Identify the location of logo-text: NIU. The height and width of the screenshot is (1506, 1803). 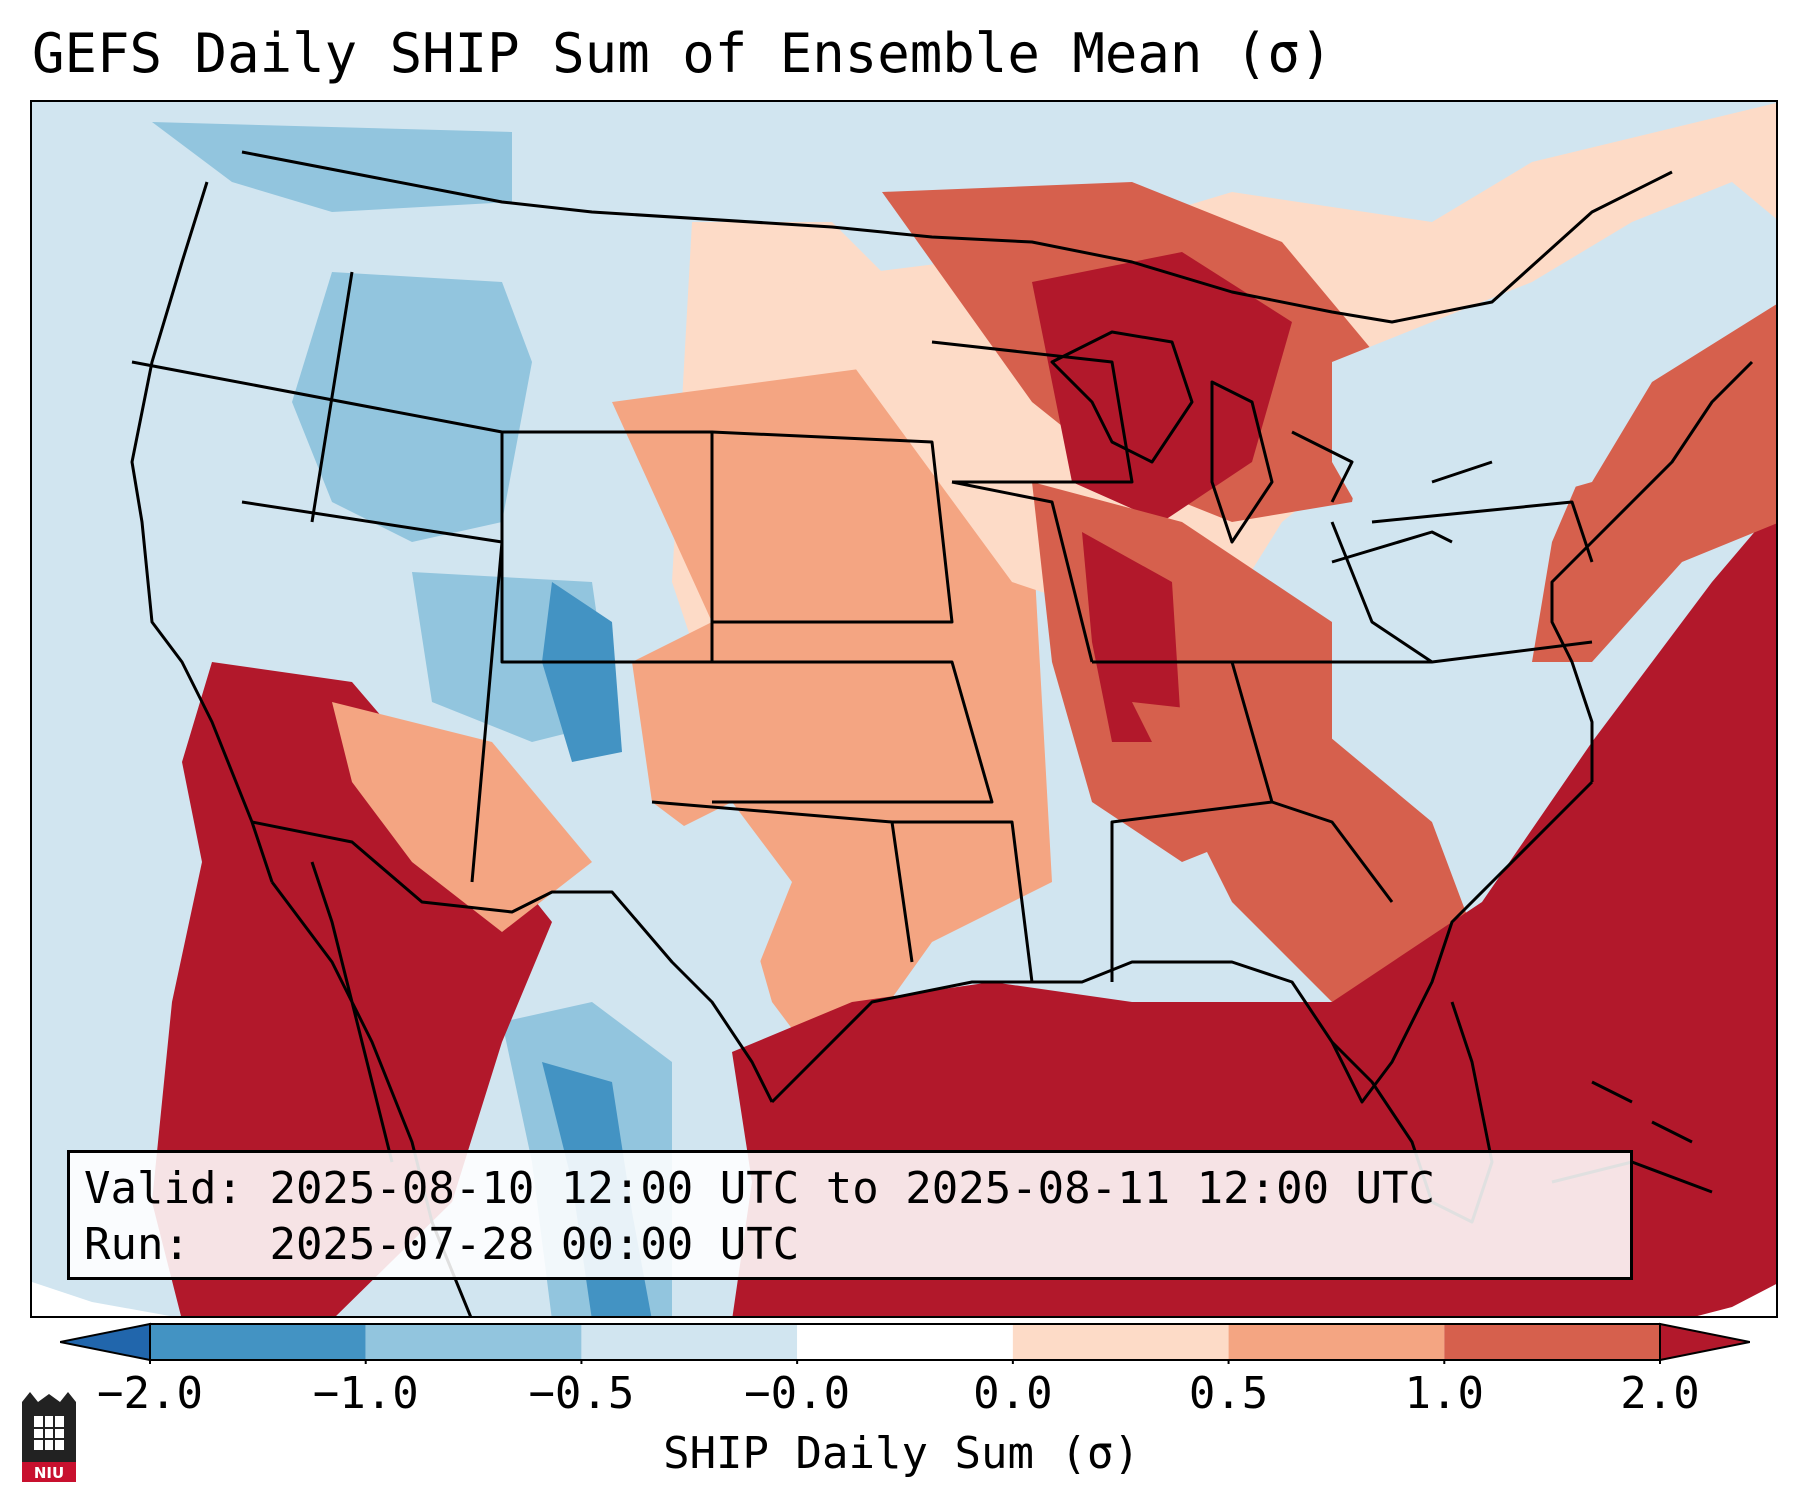
(49, 1473).